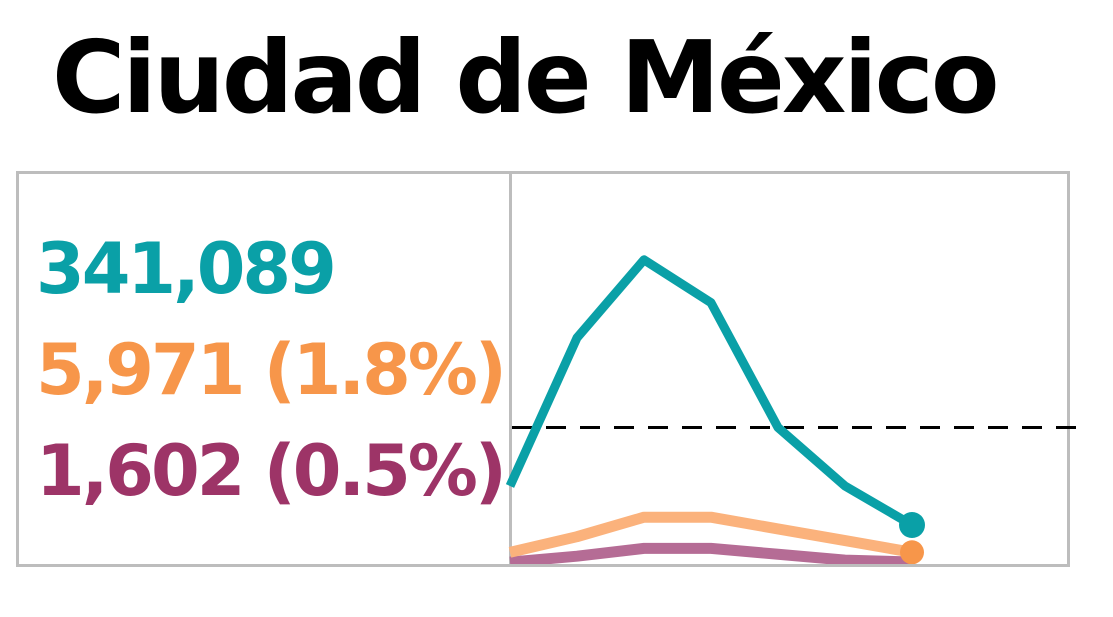 This screenshot has width=1113, height=617. I want to click on series-line-deaths, so click(711, 553).